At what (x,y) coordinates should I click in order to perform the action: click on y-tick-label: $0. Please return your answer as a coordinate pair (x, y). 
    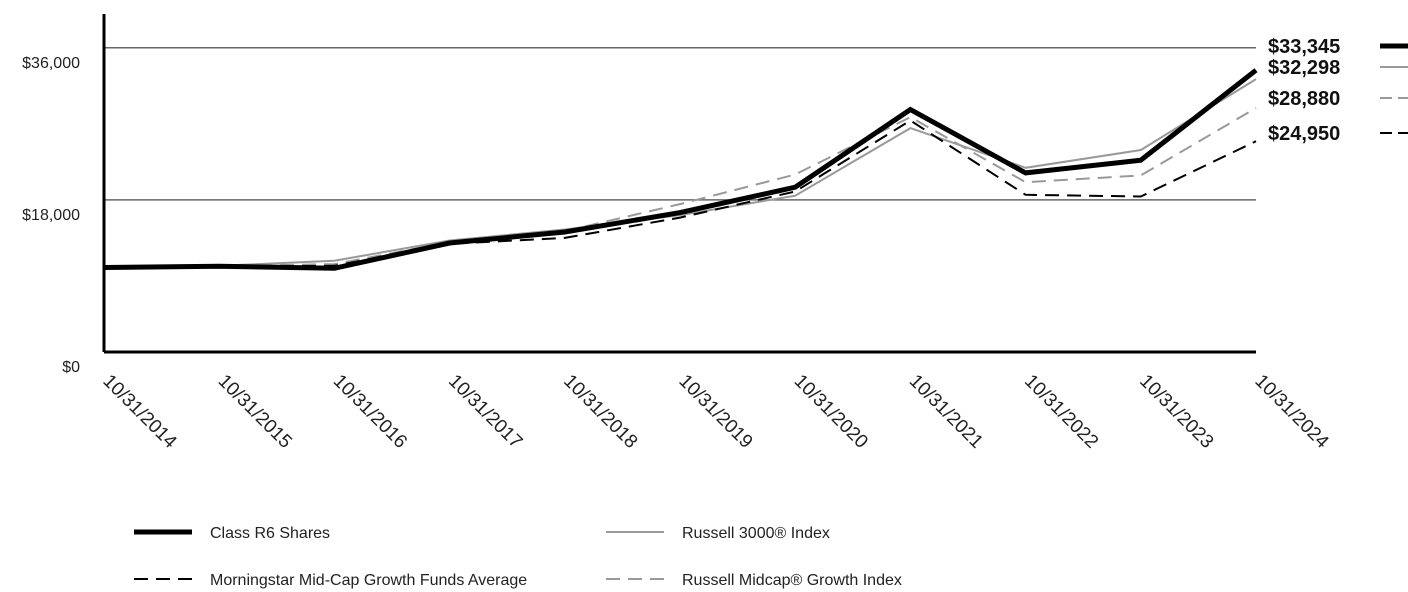
    Looking at the image, I should click on (71, 367).